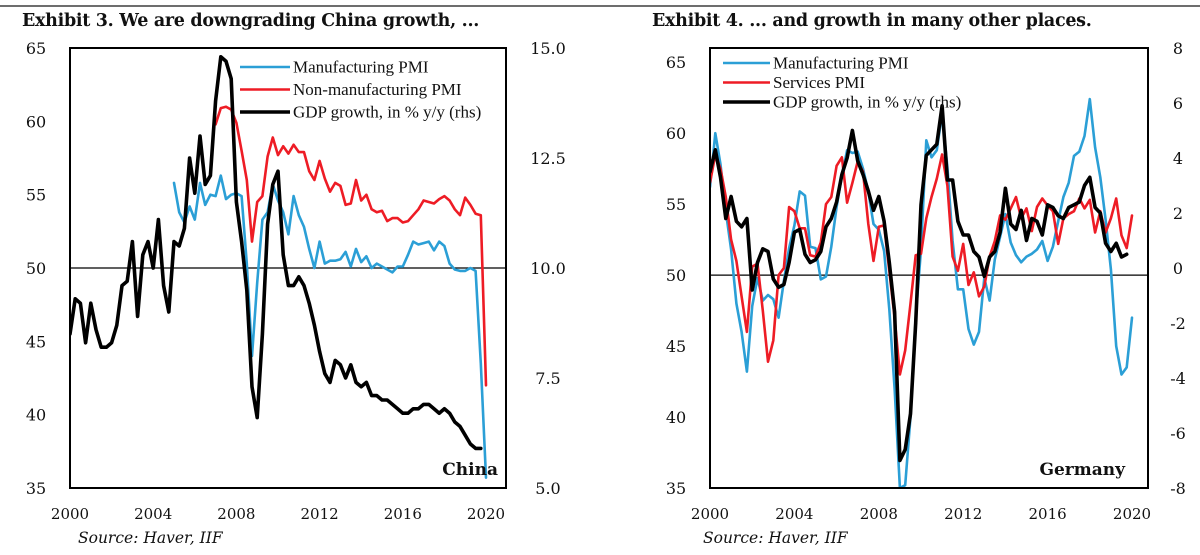  Describe the element at coordinates (548, 158) in the screenshot. I see `y-right-tick-label: 12.5` at that location.